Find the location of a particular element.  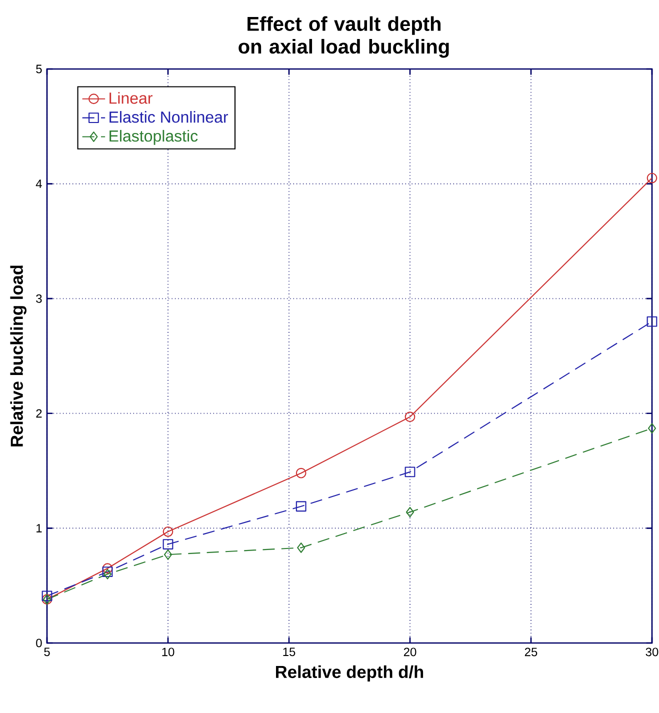

y-tick-label: 4 is located at coordinates (39, 184).